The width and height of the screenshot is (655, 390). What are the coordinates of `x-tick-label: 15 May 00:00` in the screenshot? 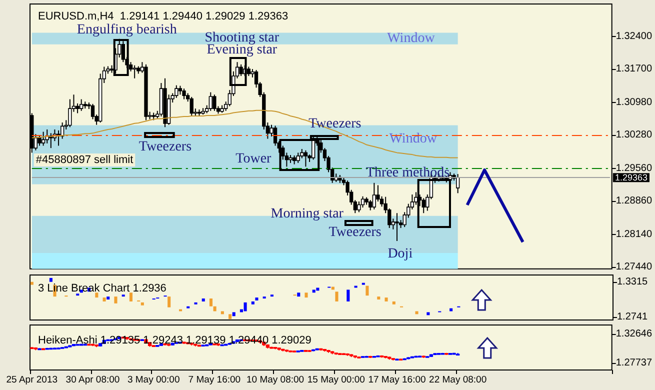 It's located at (336, 380).